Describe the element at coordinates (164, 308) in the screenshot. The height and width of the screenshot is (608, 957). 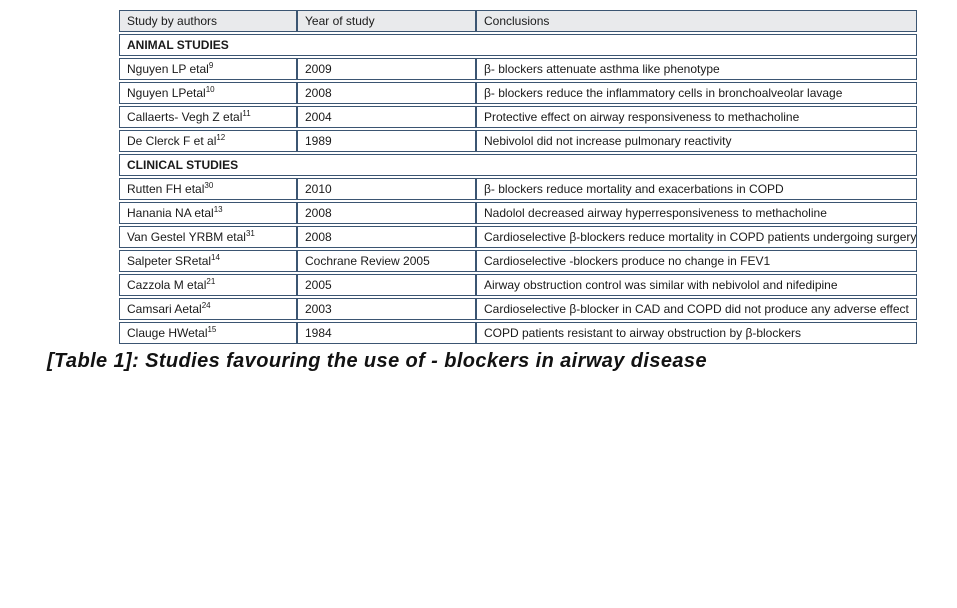
I see `author-name: Camsari Aetal` at that location.